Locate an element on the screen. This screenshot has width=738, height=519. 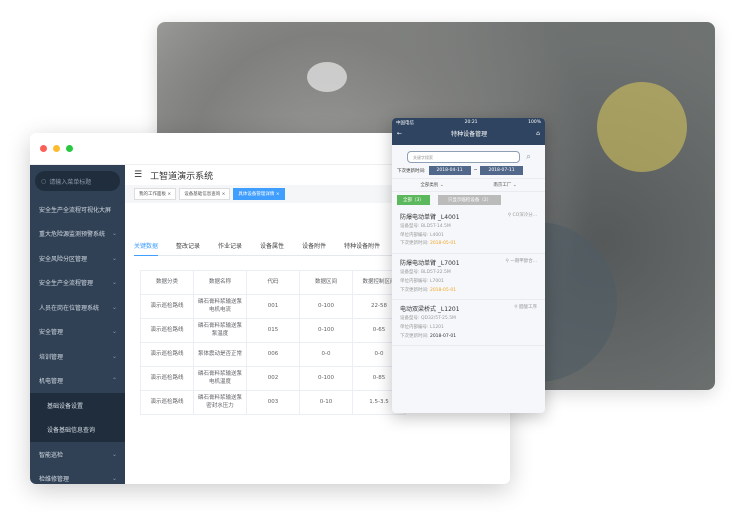
tag-label: 设备基础信息查询 is located at coordinates (202, 194).